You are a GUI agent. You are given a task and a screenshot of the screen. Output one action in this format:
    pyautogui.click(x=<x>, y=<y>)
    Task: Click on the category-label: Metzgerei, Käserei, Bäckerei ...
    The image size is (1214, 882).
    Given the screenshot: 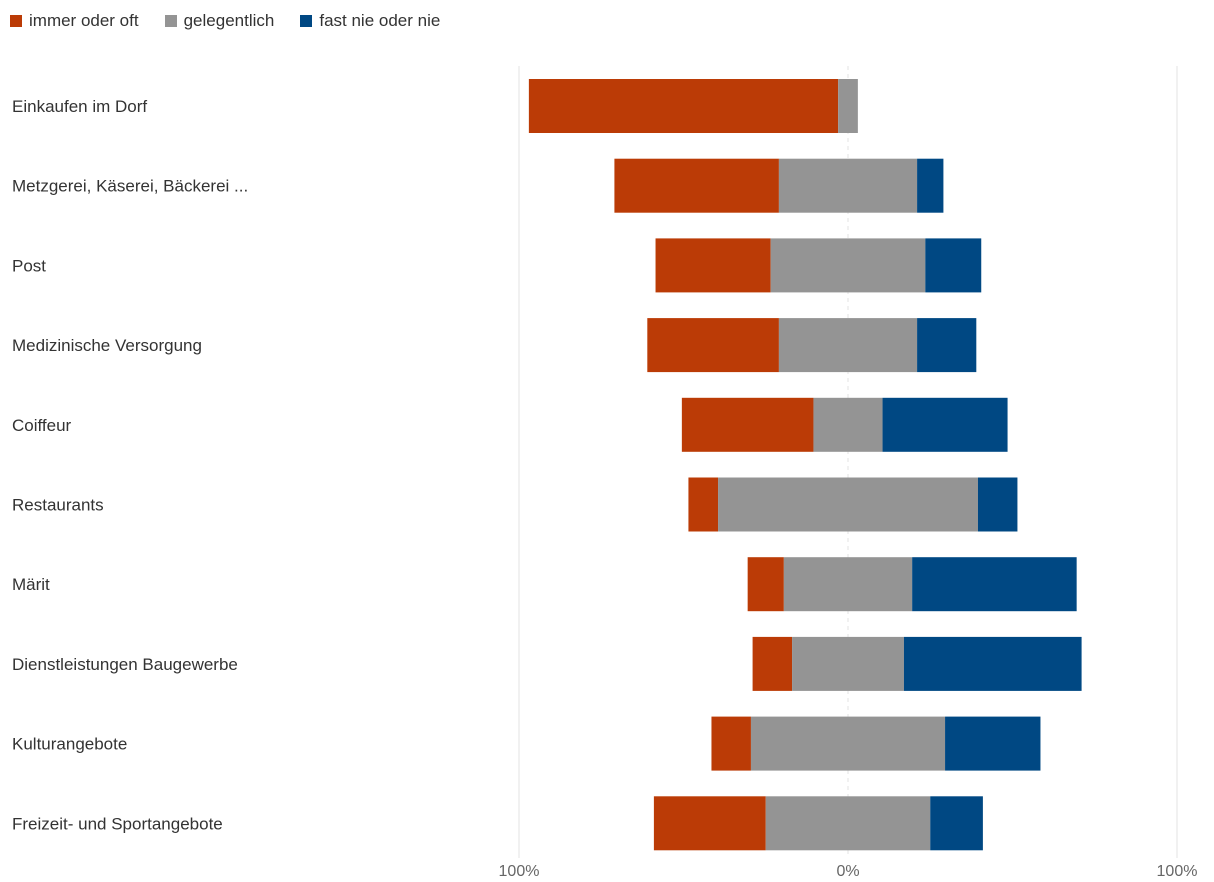 What is the action you would take?
    pyautogui.click(x=130, y=186)
    